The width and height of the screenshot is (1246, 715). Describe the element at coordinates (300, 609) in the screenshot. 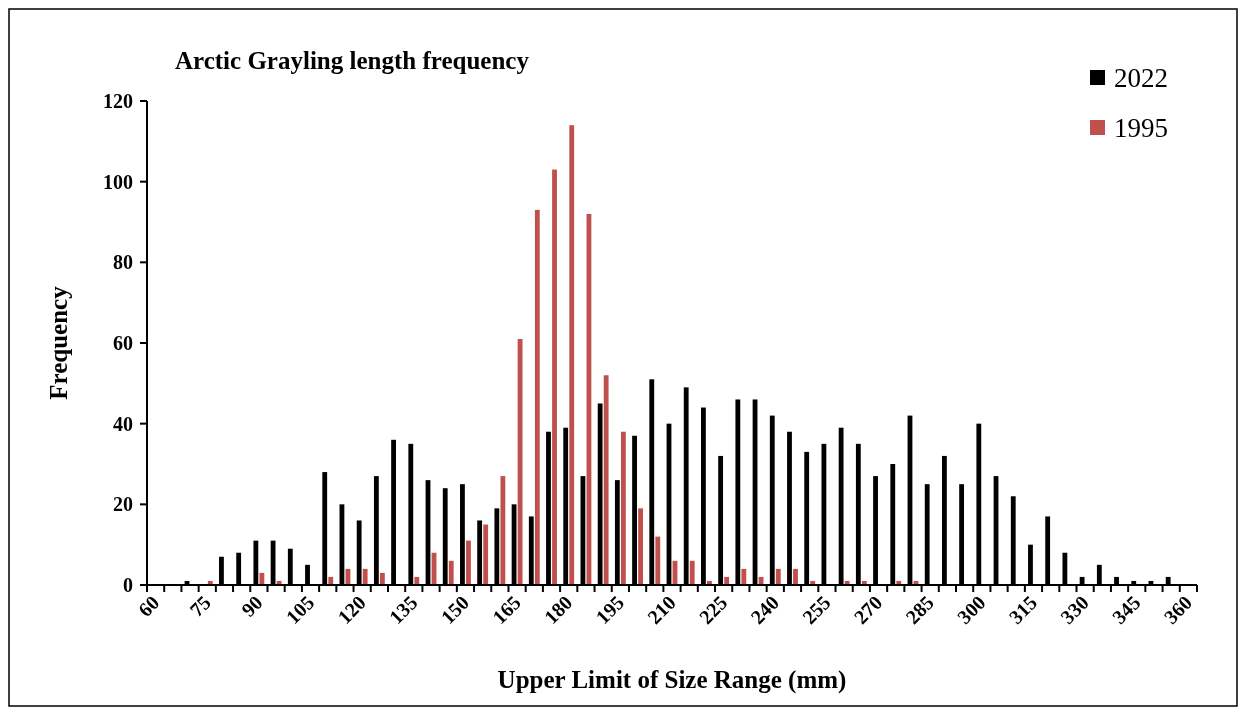

I see `x-tick-label: 105` at that location.